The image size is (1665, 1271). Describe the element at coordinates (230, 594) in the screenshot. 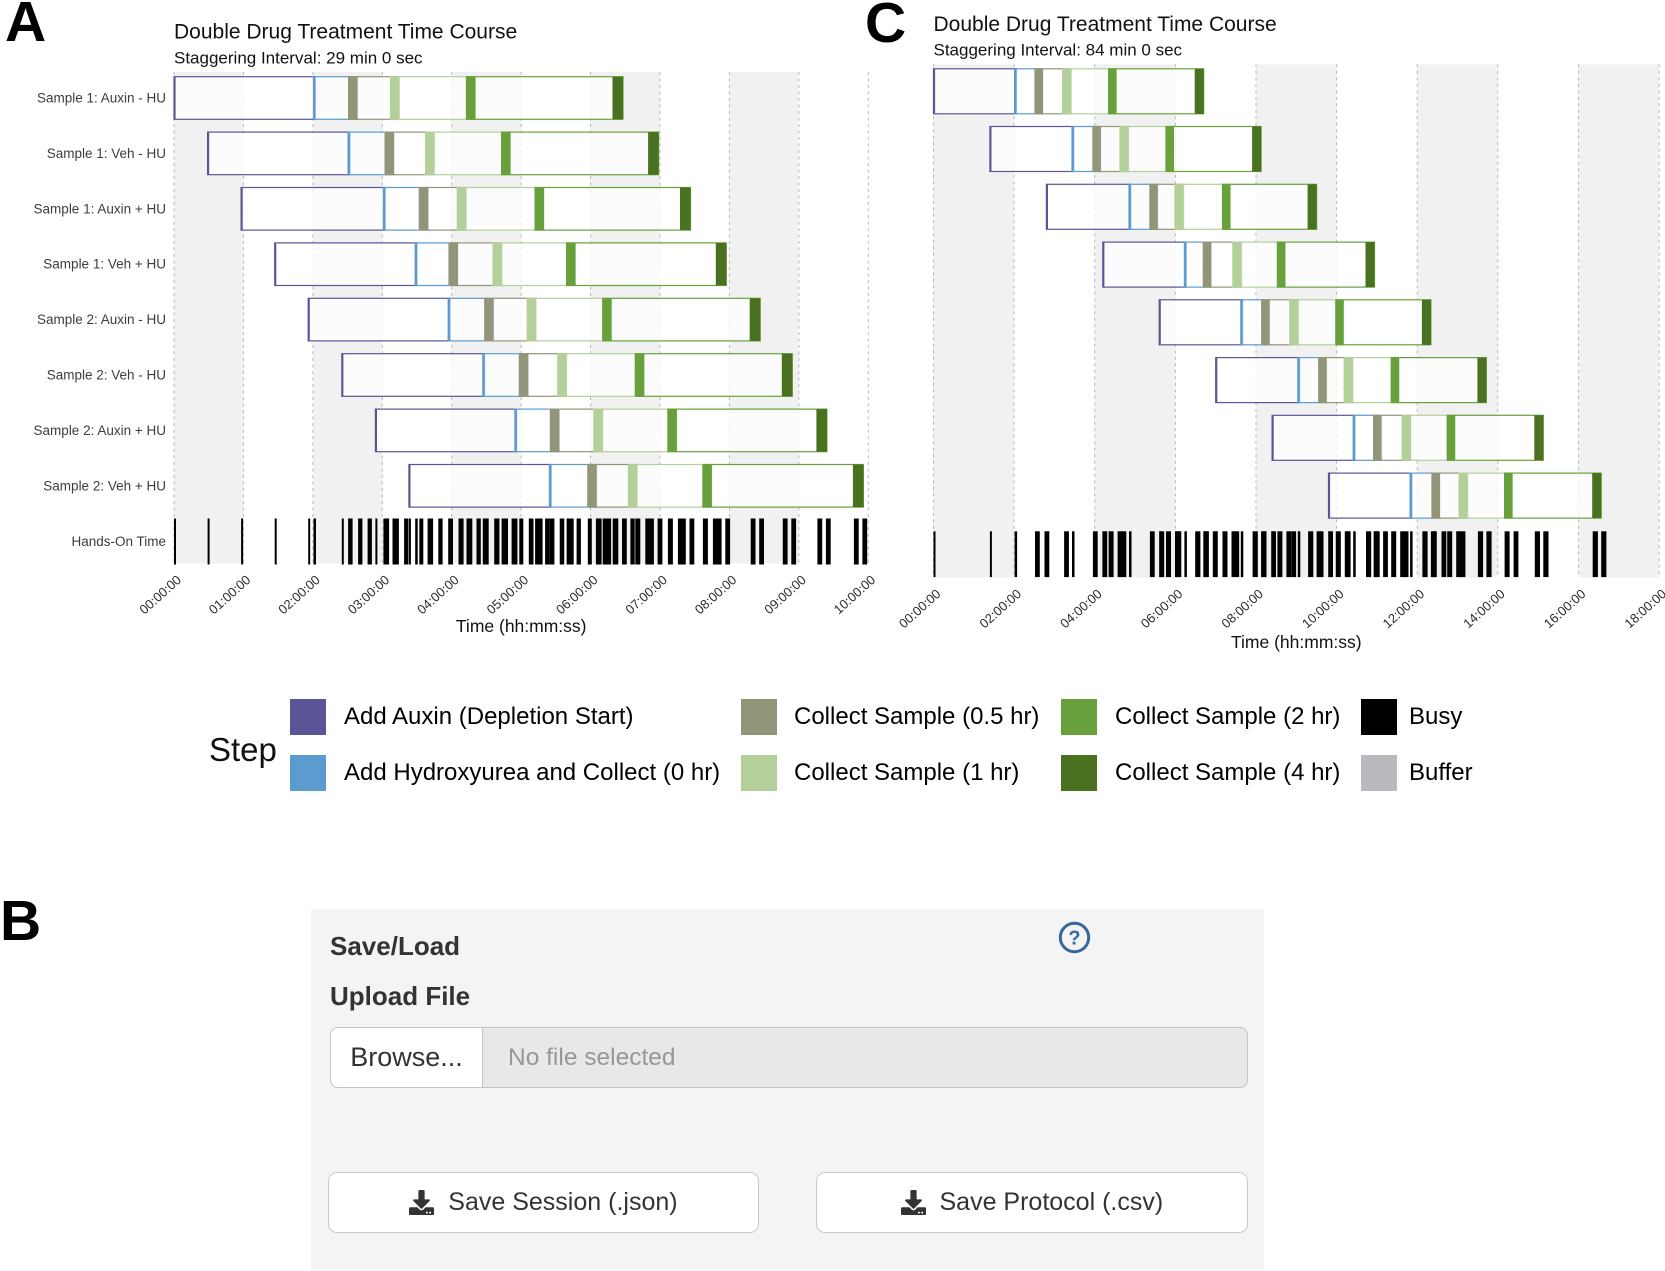

I see `svg-text: 01:00:00` at that location.